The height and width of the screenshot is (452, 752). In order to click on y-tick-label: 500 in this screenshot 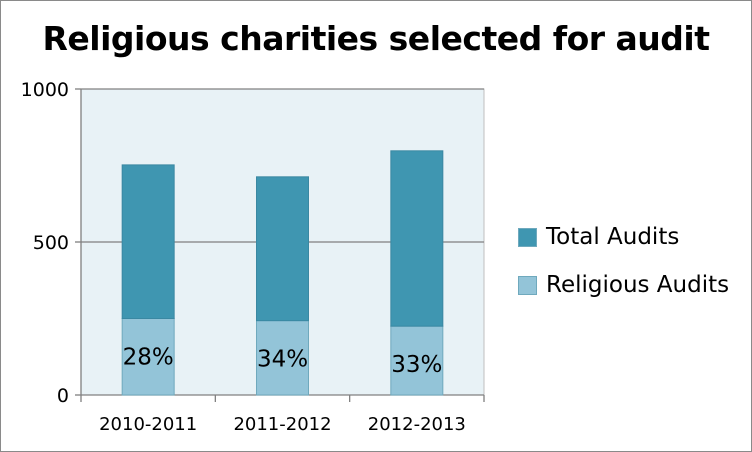, I will do `click(51, 243)`.